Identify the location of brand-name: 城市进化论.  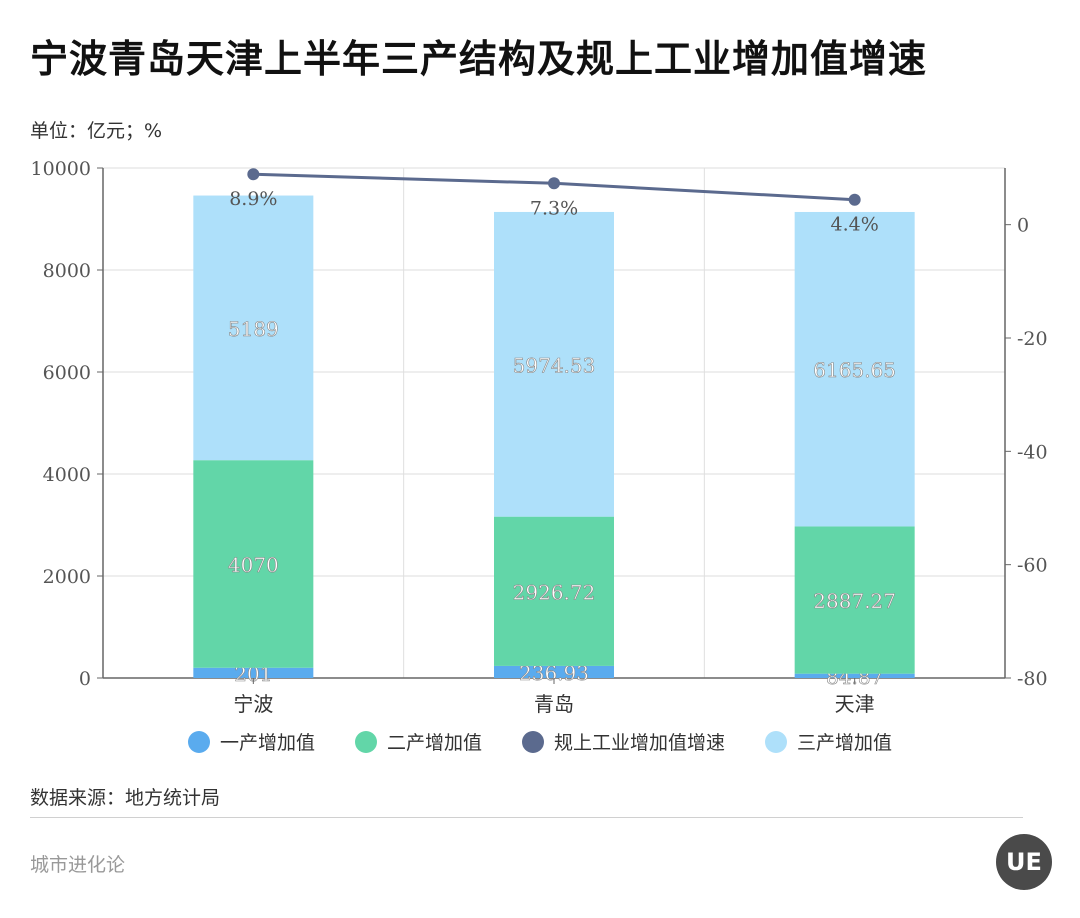
(78, 865).